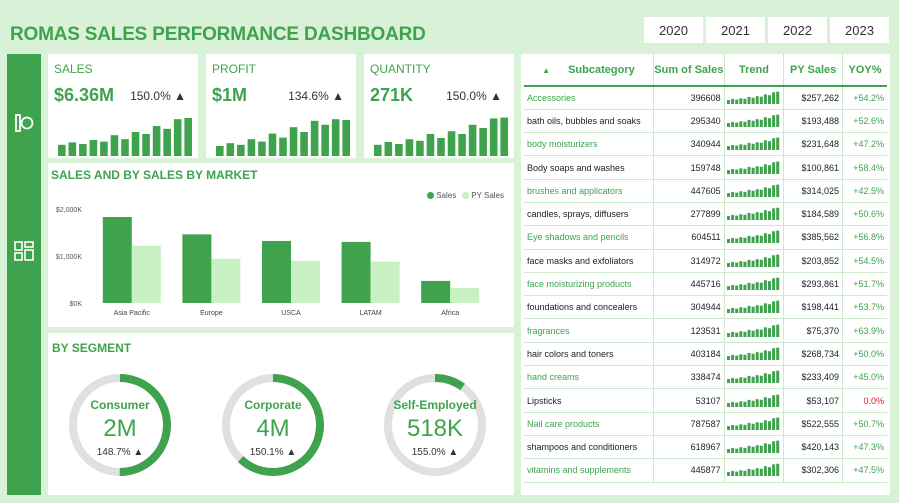 The height and width of the screenshot is (503, 899). What do you see at coordinates (474, 96) in the screenshot?
I see `kpi-change: 150.0% ▲` at bounding box center [474, 96].